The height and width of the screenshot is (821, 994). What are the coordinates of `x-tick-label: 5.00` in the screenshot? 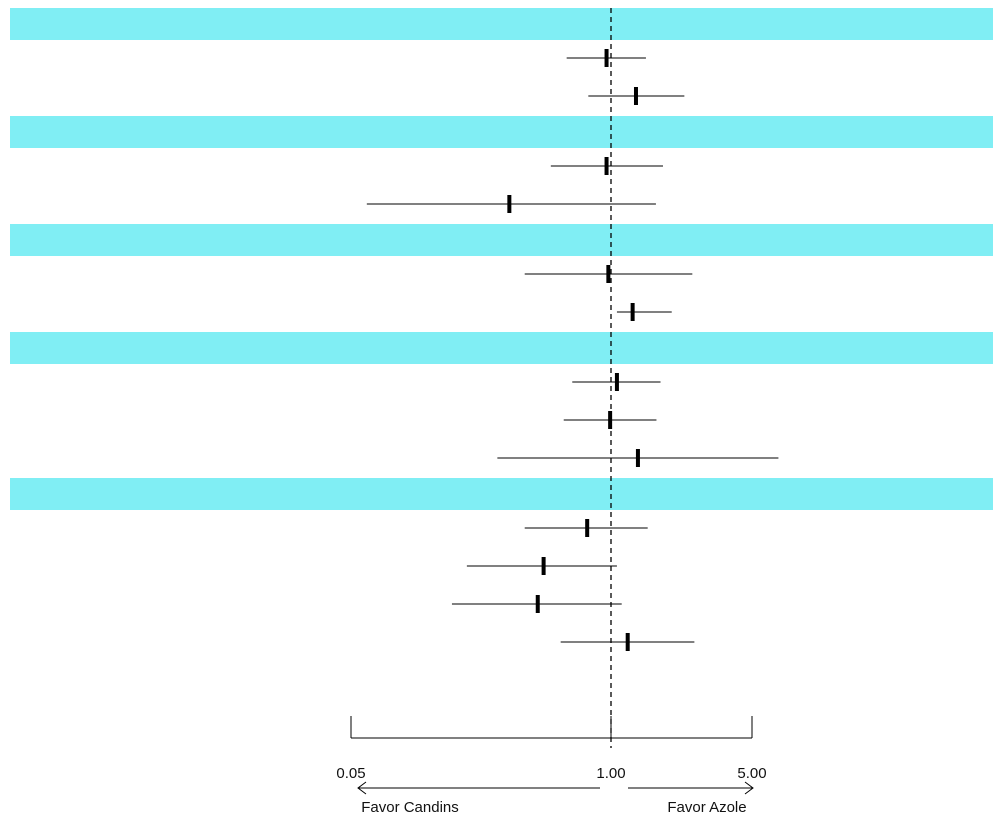 It's located at (751, 773).